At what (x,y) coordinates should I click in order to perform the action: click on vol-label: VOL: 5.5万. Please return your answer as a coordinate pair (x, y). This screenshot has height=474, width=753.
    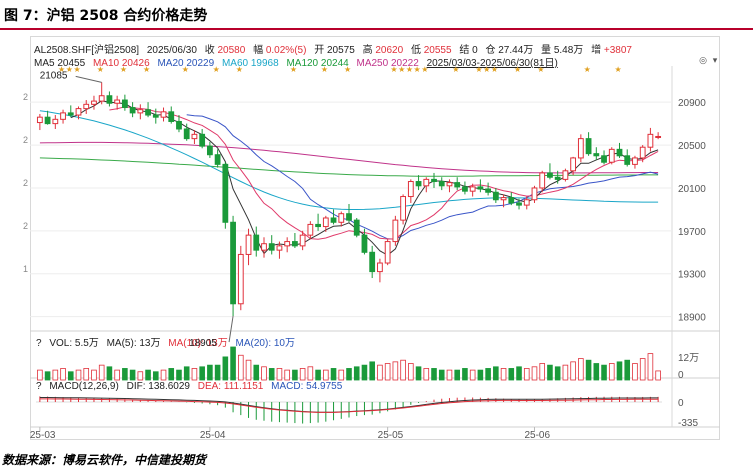
    Looking at the image, I should click on (74, 343).